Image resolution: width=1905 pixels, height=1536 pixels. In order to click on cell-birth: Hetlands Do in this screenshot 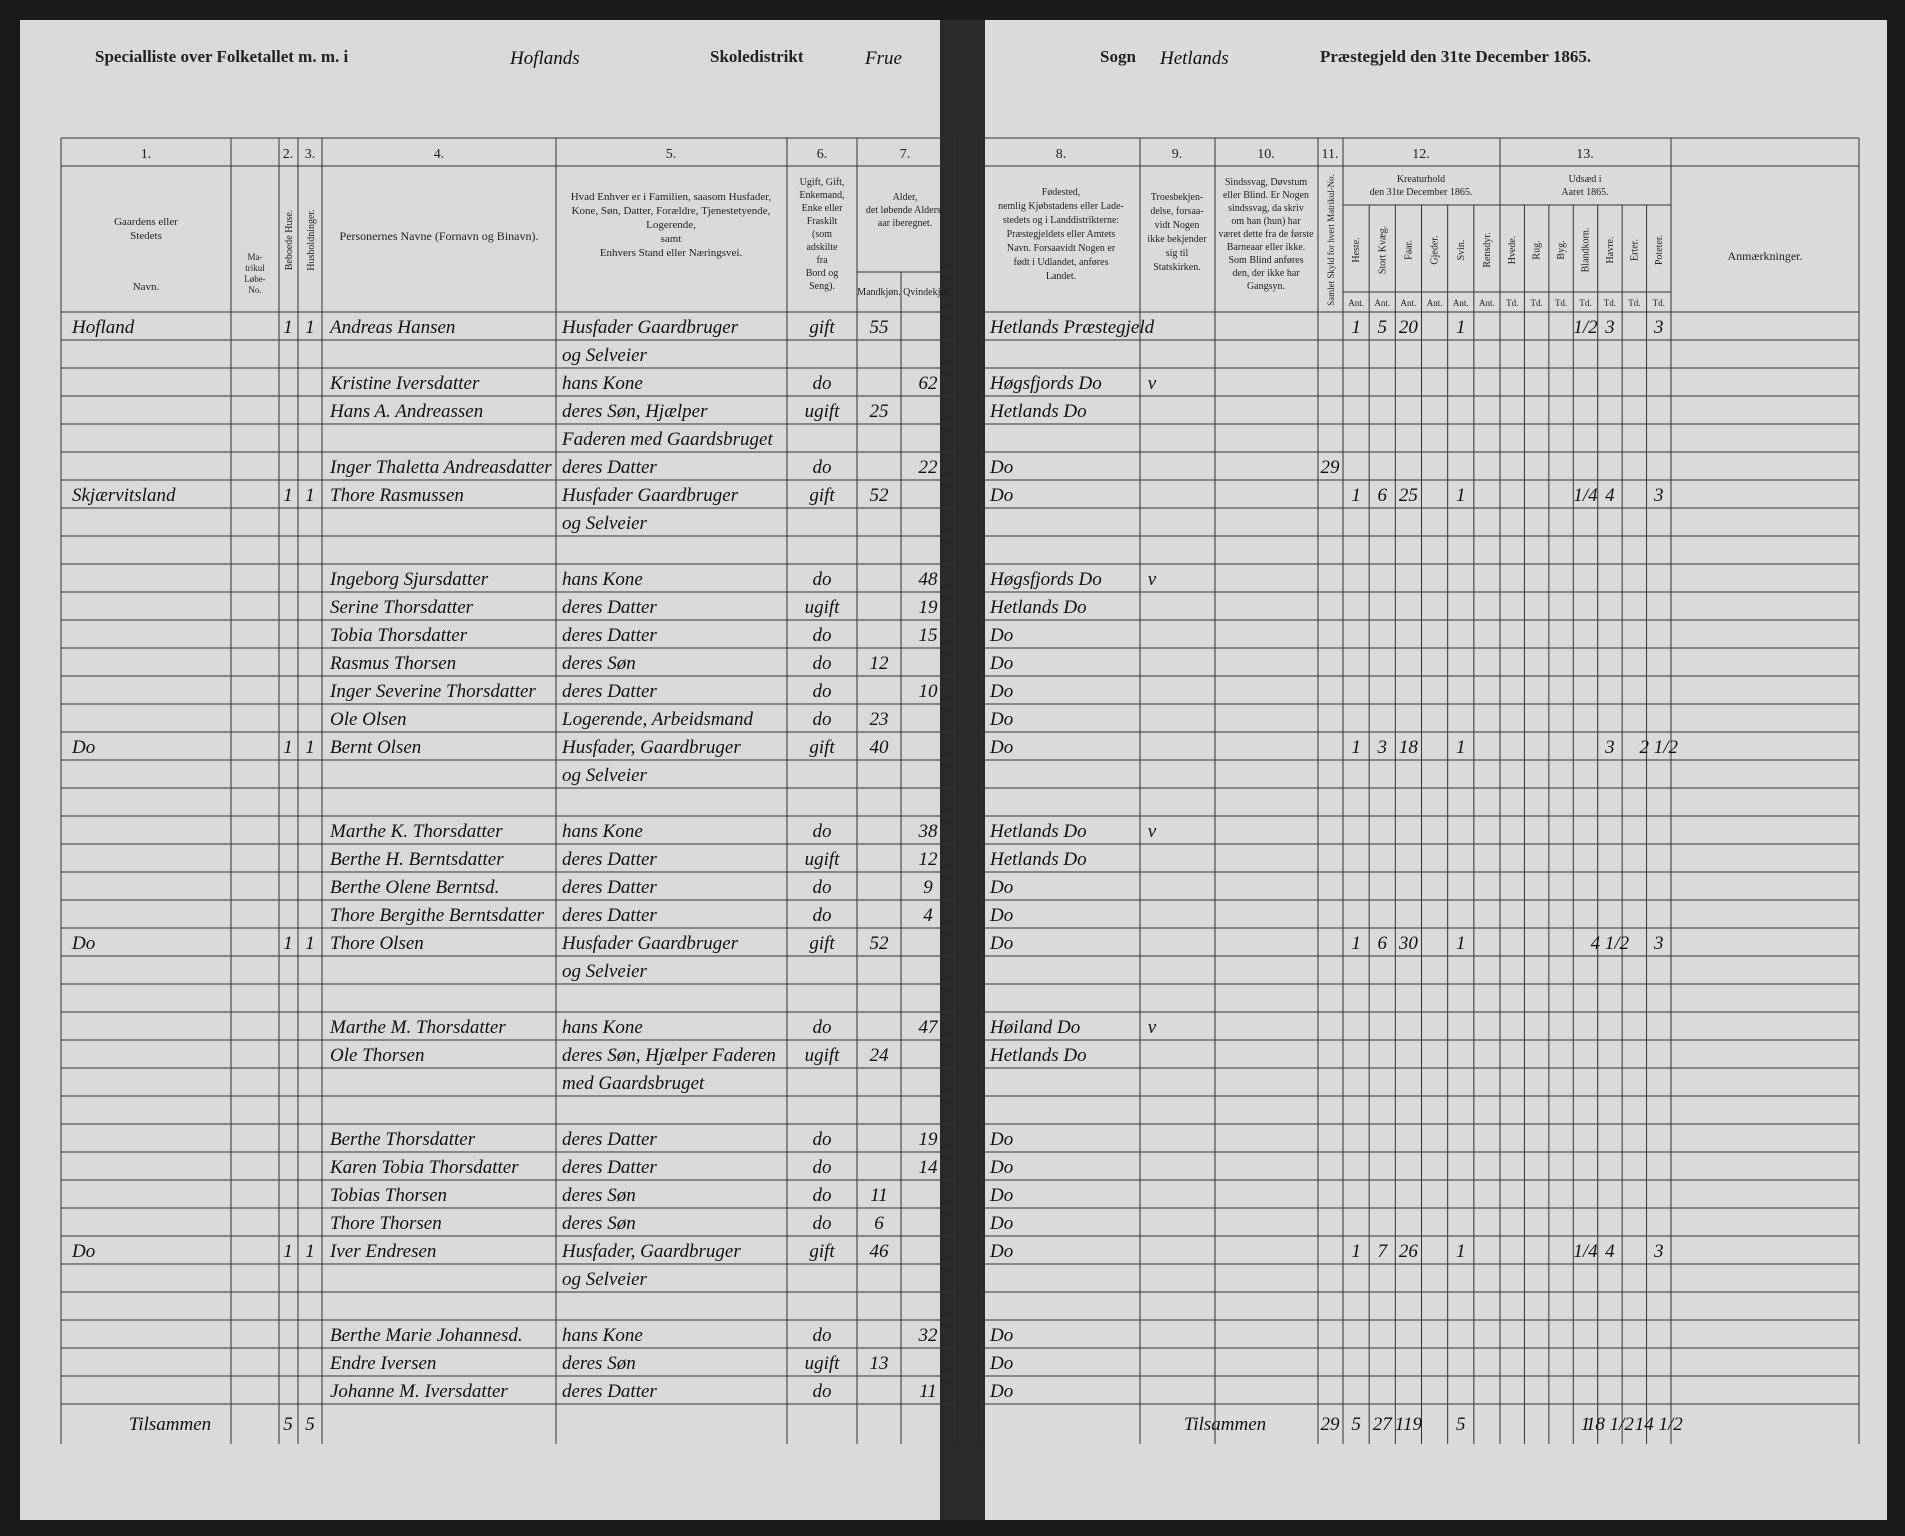, I will do `click(1038, 1055)`.